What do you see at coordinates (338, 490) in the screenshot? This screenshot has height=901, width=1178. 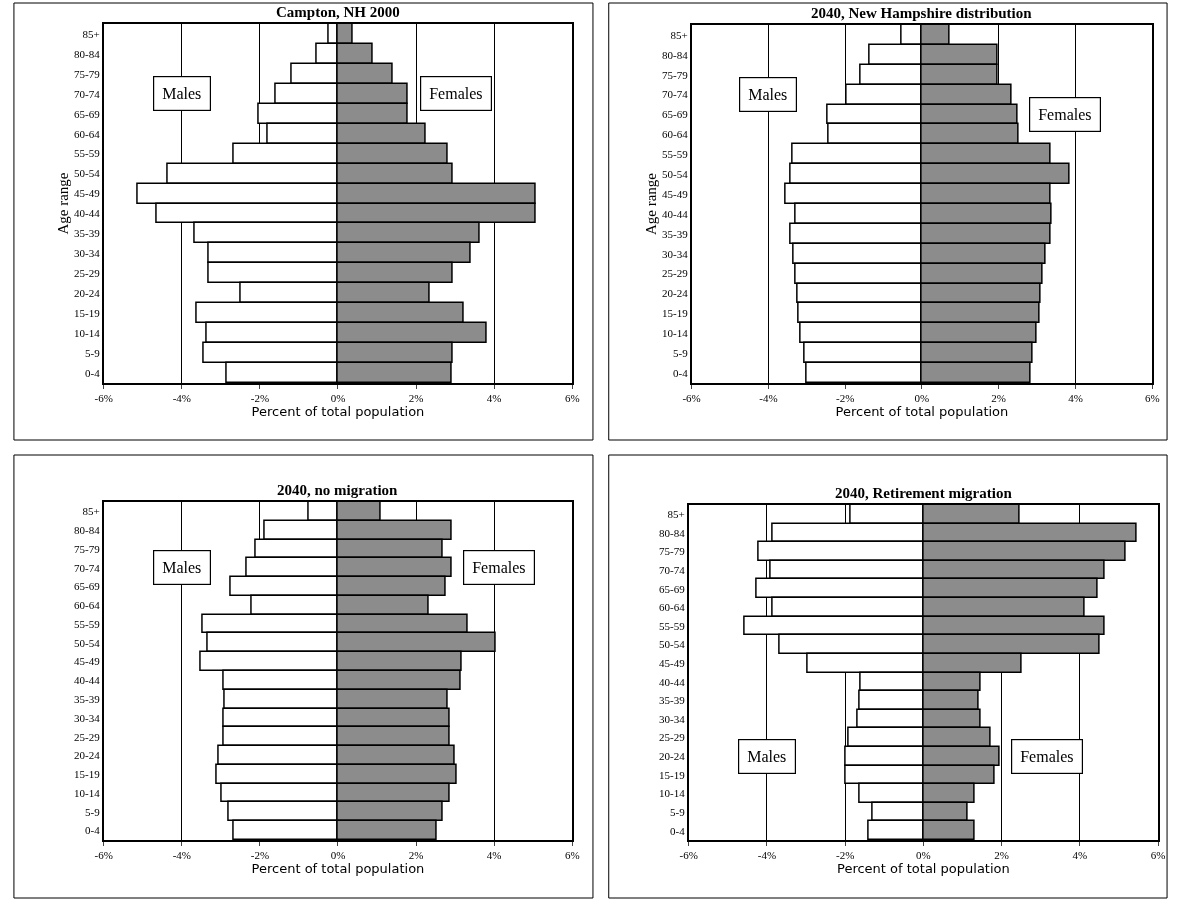 I see `chart-title: 2040, no migration` at bounding box center [338, 490].